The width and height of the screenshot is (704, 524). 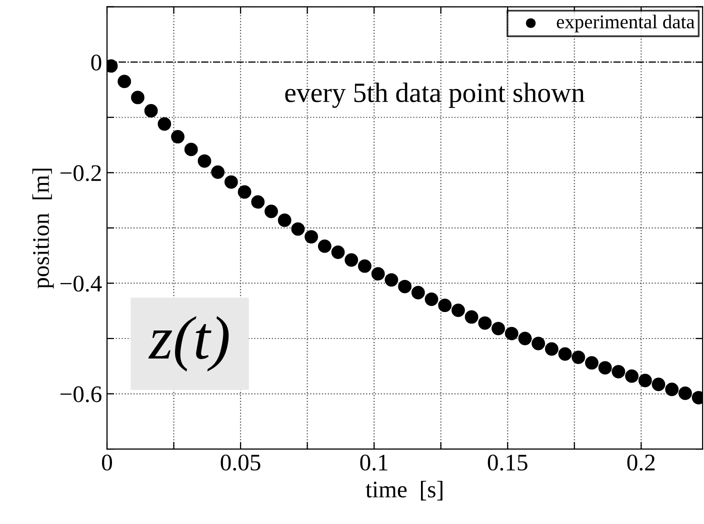 What do you see at coordinates (107, 462) in the screenshot?
I see `x-tick-label: 0` at bounding box center [107, 462].